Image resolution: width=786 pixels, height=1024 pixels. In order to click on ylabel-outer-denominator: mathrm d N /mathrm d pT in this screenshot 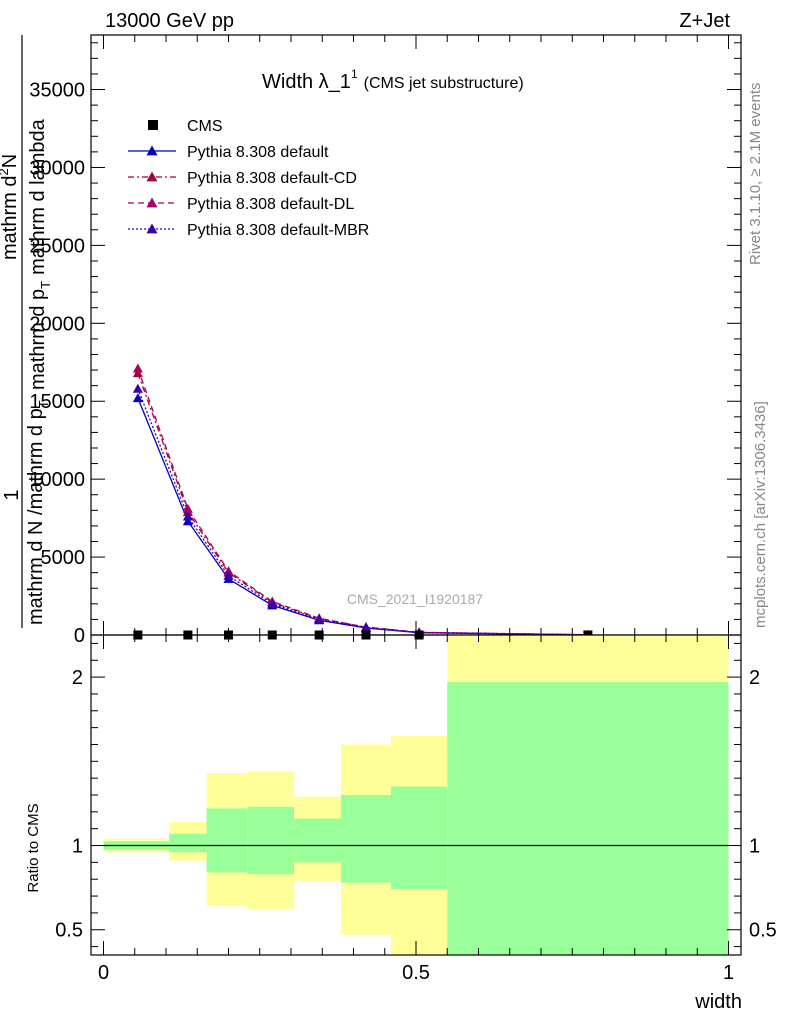, I will do `click(38, 512)`.